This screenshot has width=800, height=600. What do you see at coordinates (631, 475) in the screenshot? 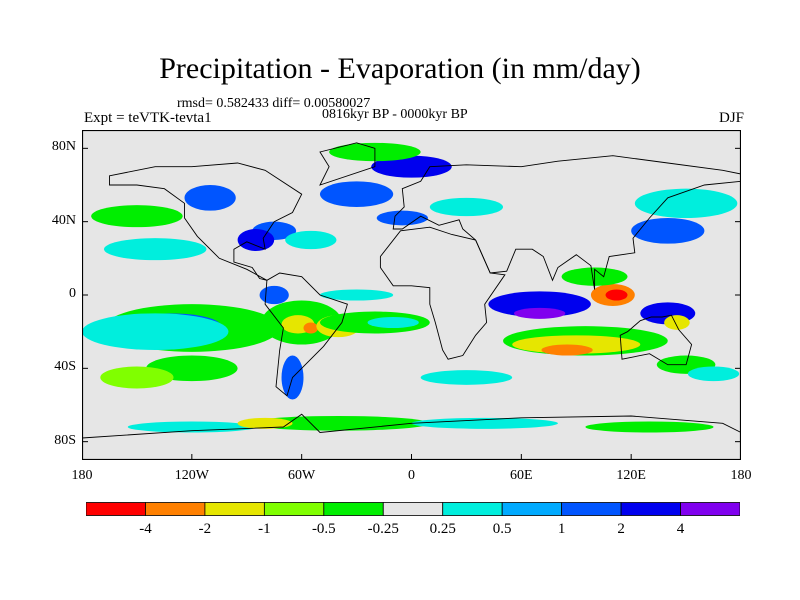
I see `lon-label-5: 120E` at bounding box center [631, 475].